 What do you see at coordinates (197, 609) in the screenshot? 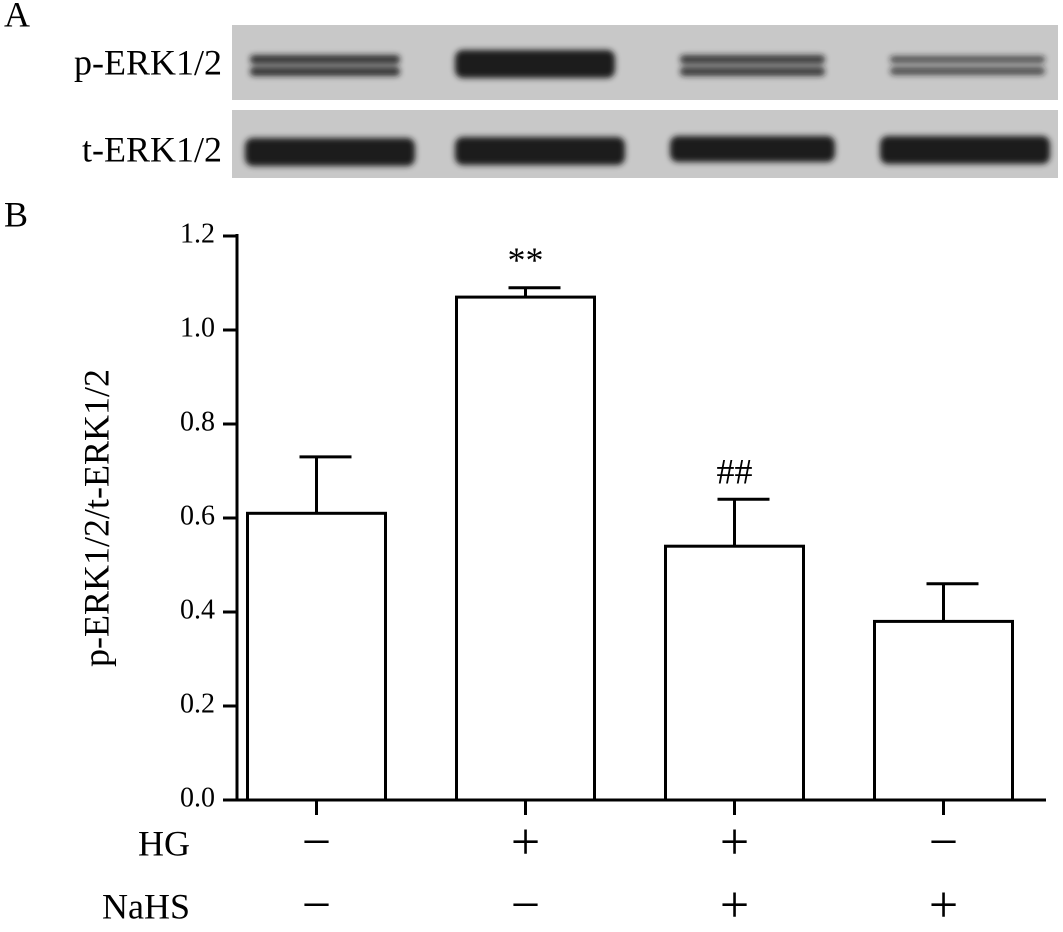
I see `y-tick-label: 0.4` at bounding box center [197, 609].